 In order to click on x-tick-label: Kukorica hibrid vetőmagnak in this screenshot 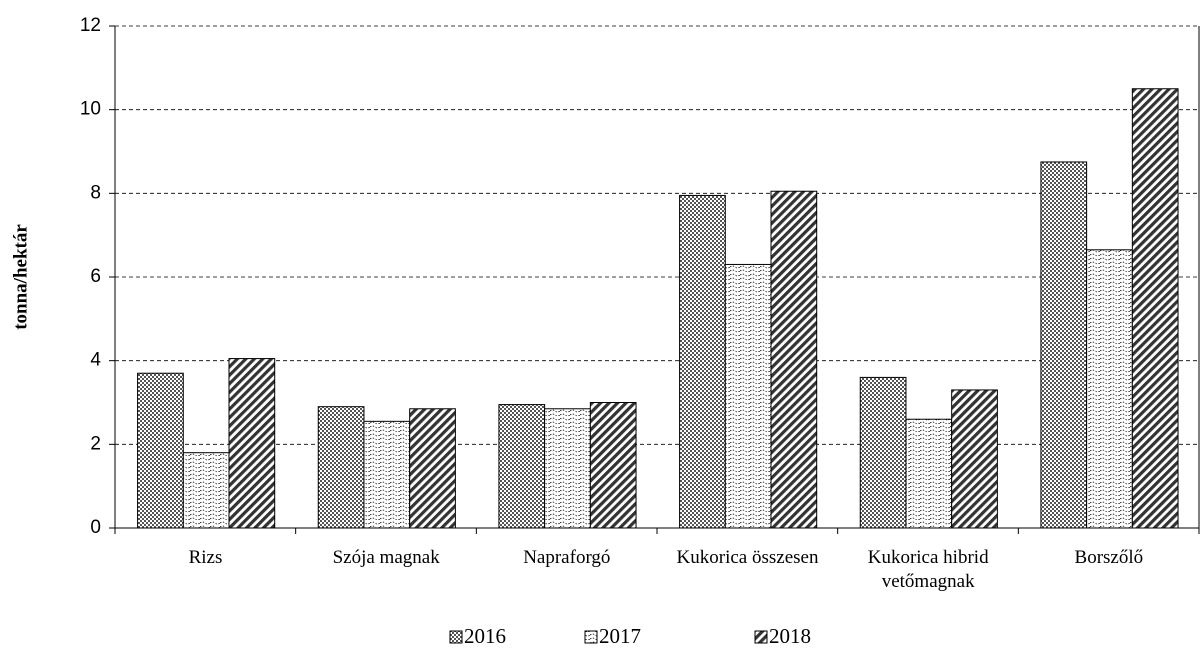, I will do `click(928, 569)`.